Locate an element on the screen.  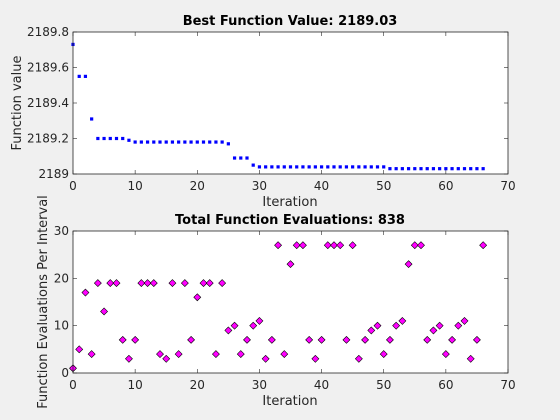
y-tick-label: 2189.4 is located at coordinates (48, 103).